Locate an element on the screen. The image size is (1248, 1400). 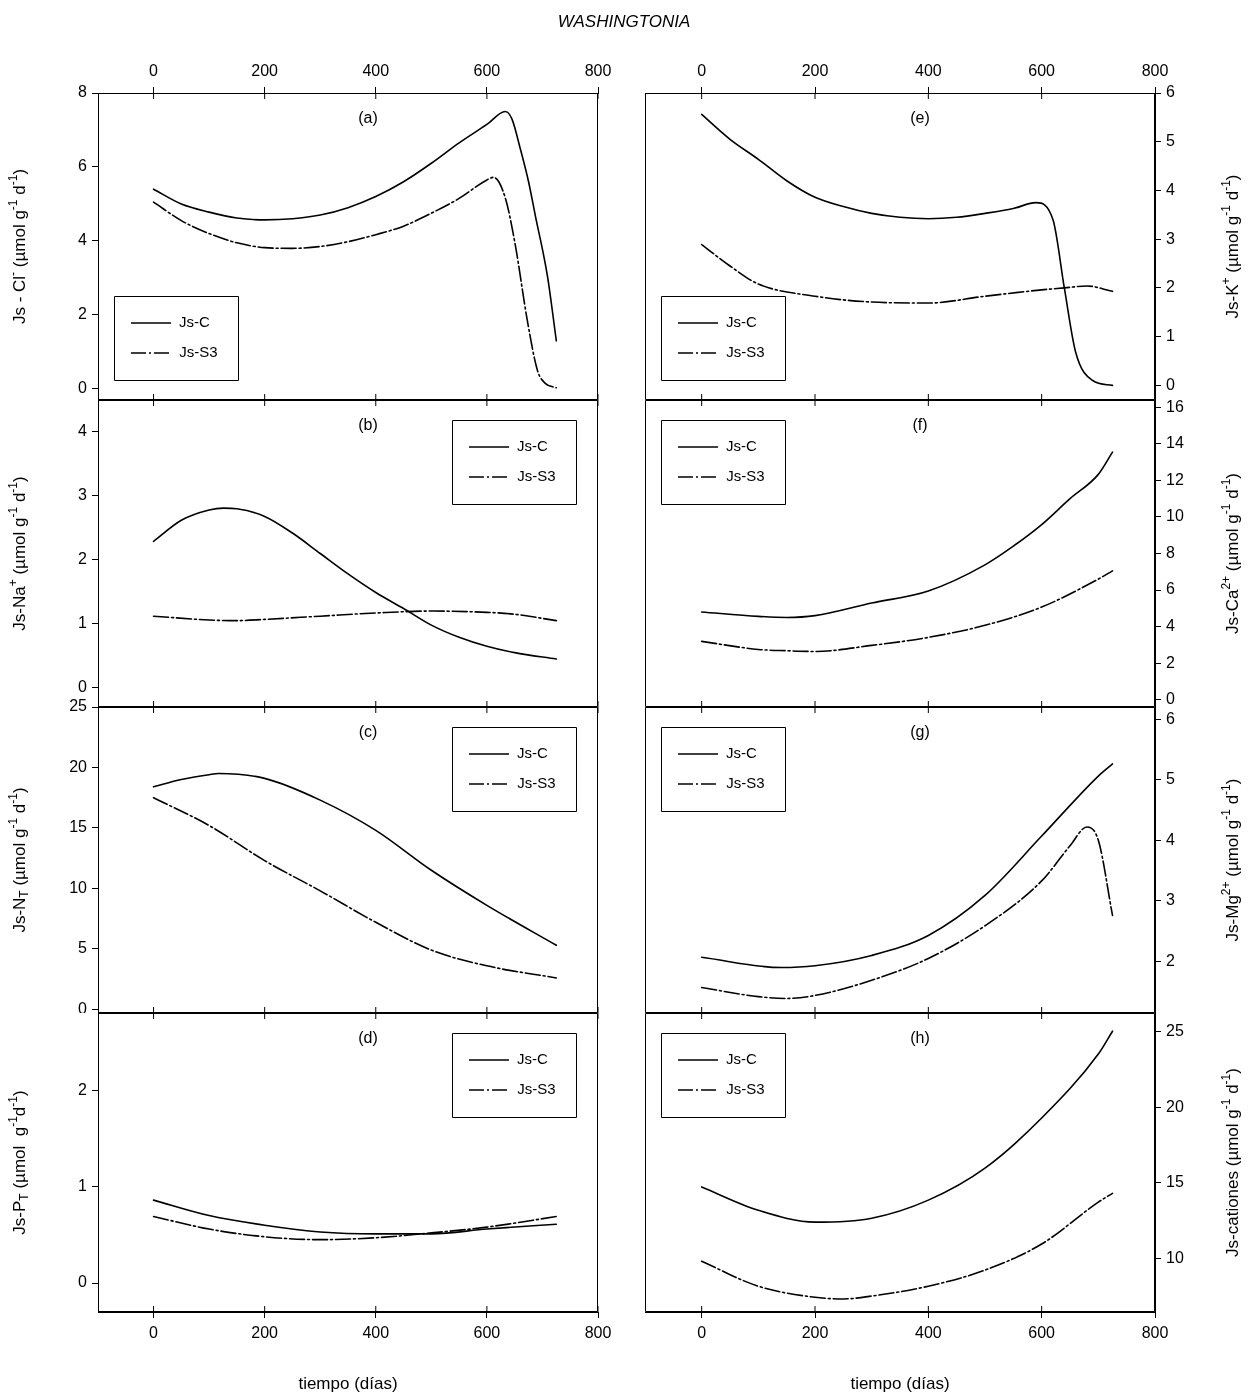
y-tick-label: 6 is located at coordinates (83, 166).